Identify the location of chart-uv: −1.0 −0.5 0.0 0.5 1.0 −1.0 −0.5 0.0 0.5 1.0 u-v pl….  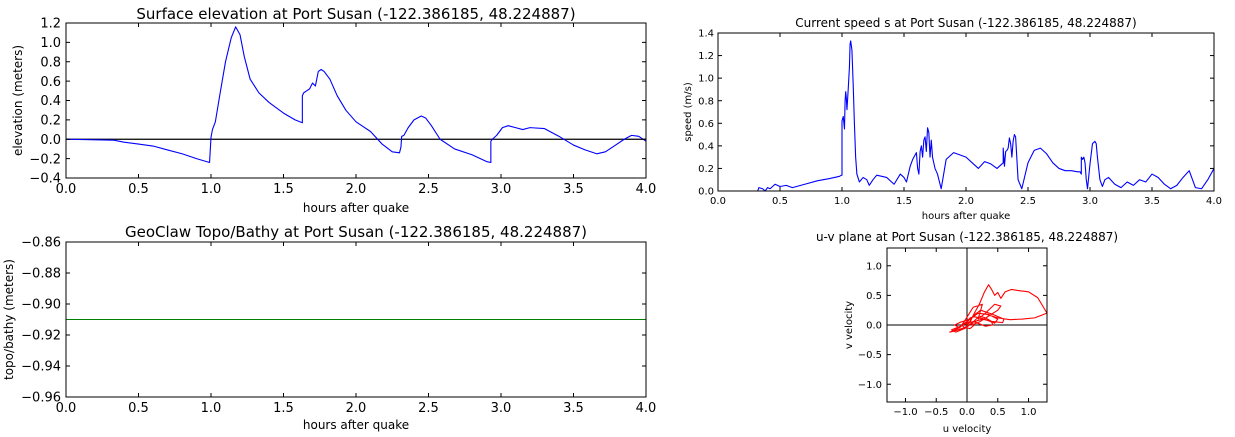
(967, 332).